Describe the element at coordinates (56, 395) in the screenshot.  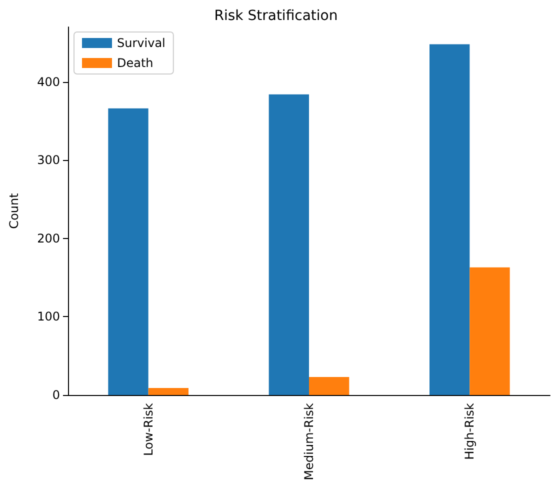
I see `y-tick-label: 0` at that location.